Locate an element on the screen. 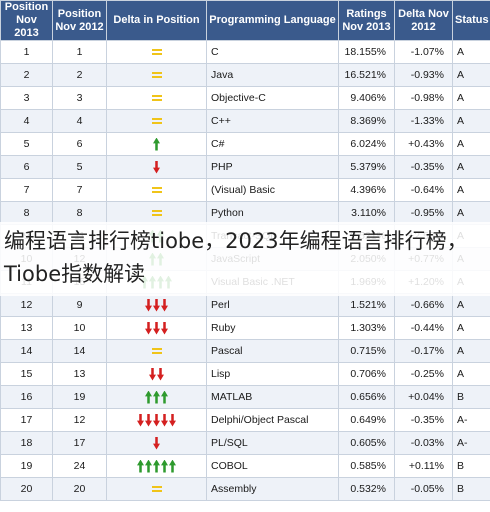 Image resolution: width=490 pixels, height=512 pixels. down-arrows-group is located at coordinates (156, 167).